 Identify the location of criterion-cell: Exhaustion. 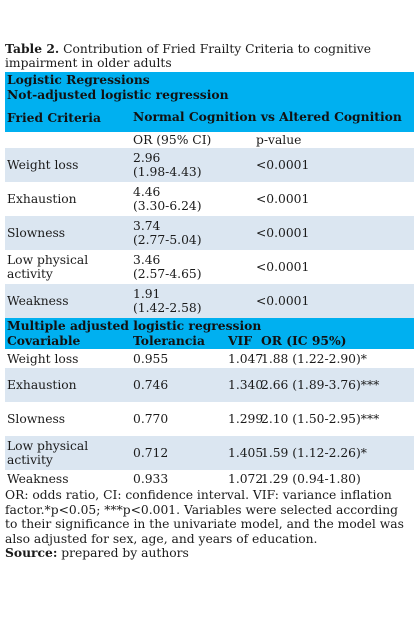
(42, 199).